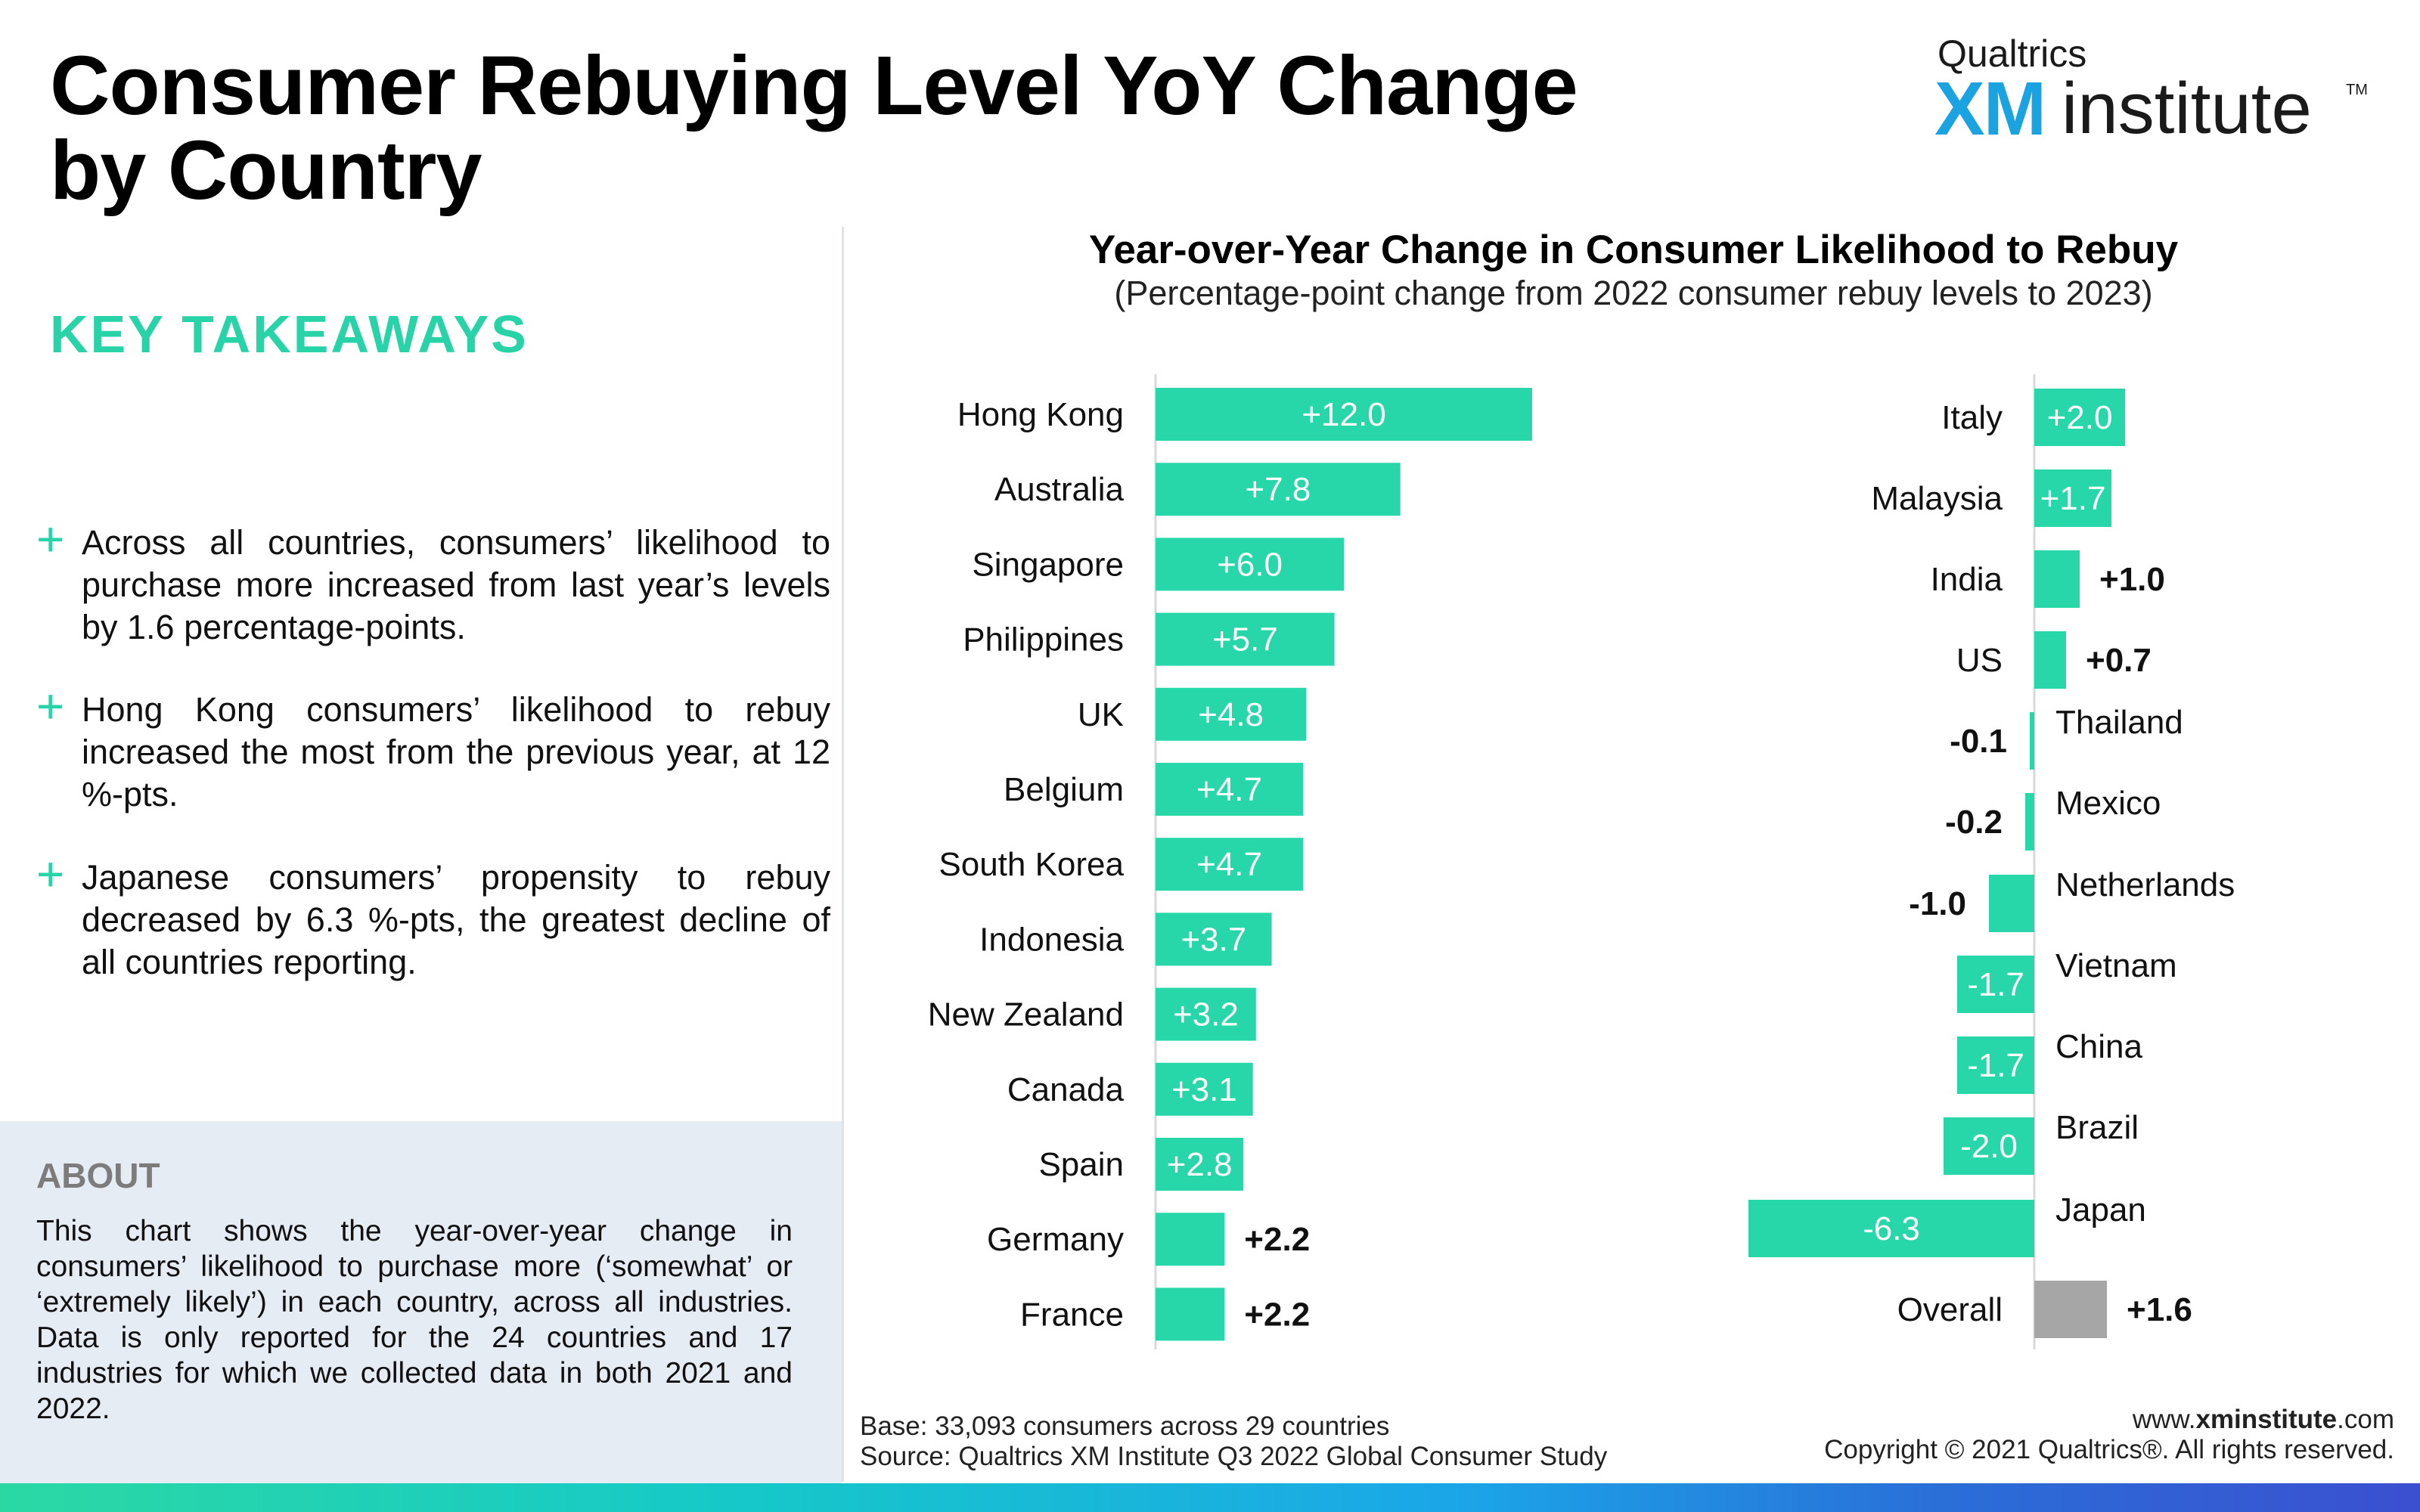  I want to click on data-label: +4.8, so click(1231, 714).